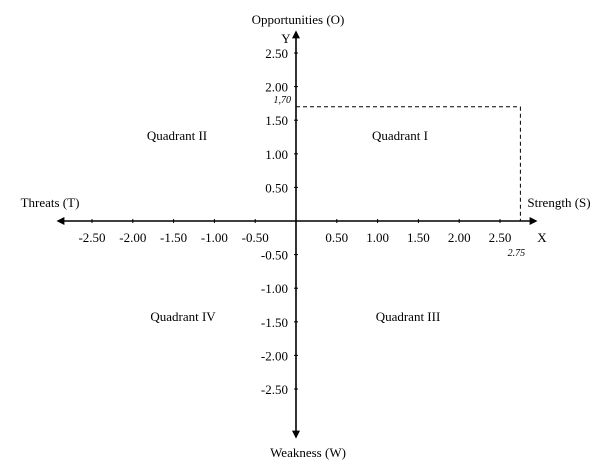 This screenshot has height=471, width=616. I want to click on x-tick-label: -2.50, so click(91, 237).